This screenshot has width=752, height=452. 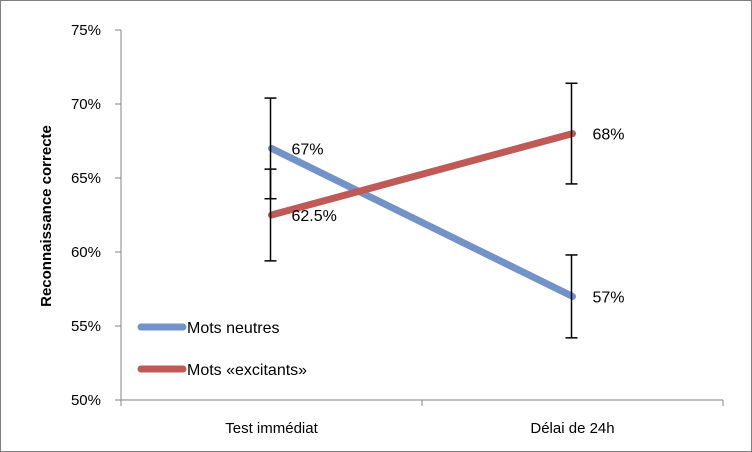 I want to click on x-ticks: Test immédiat Délai de 24h, so click(x=422, y=418).